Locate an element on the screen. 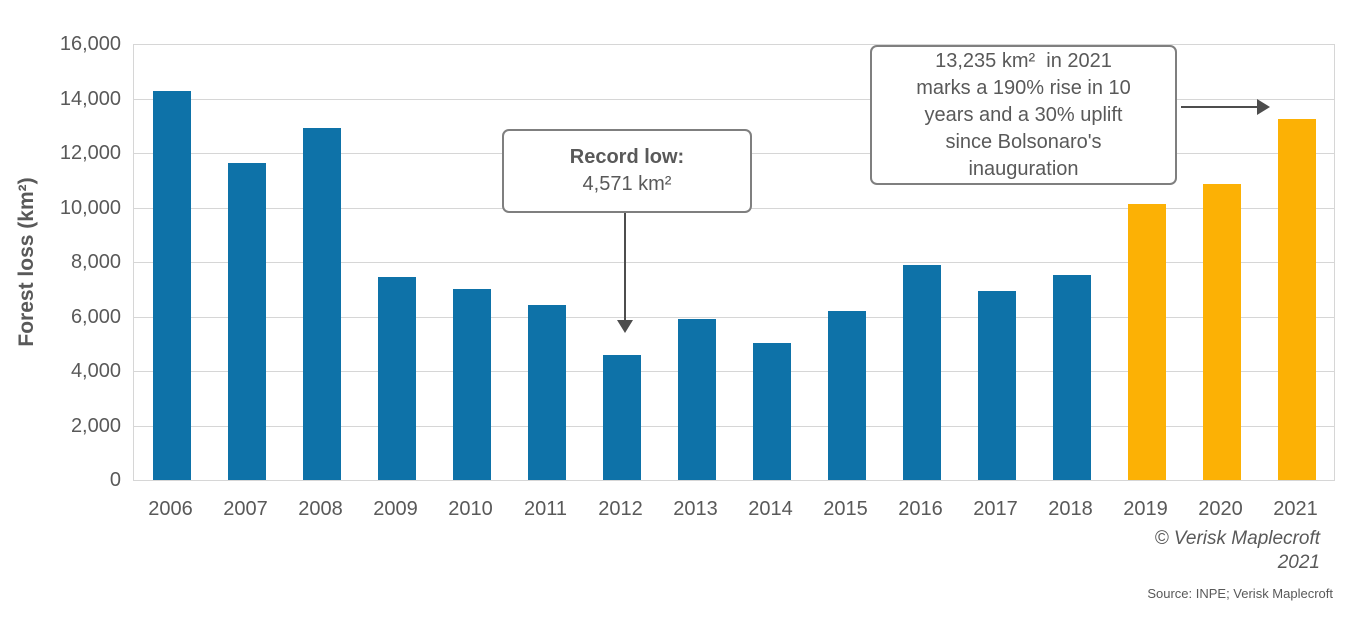 This screenshot has height=624, width=1370. bar-2016 is located at coordinates (921, 372).